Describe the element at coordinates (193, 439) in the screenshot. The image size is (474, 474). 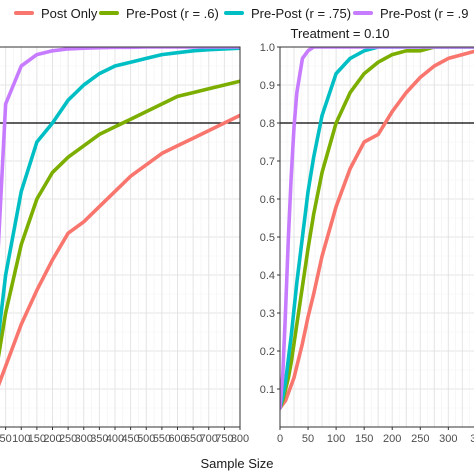
I see `x-tick-label: 650` at that location.